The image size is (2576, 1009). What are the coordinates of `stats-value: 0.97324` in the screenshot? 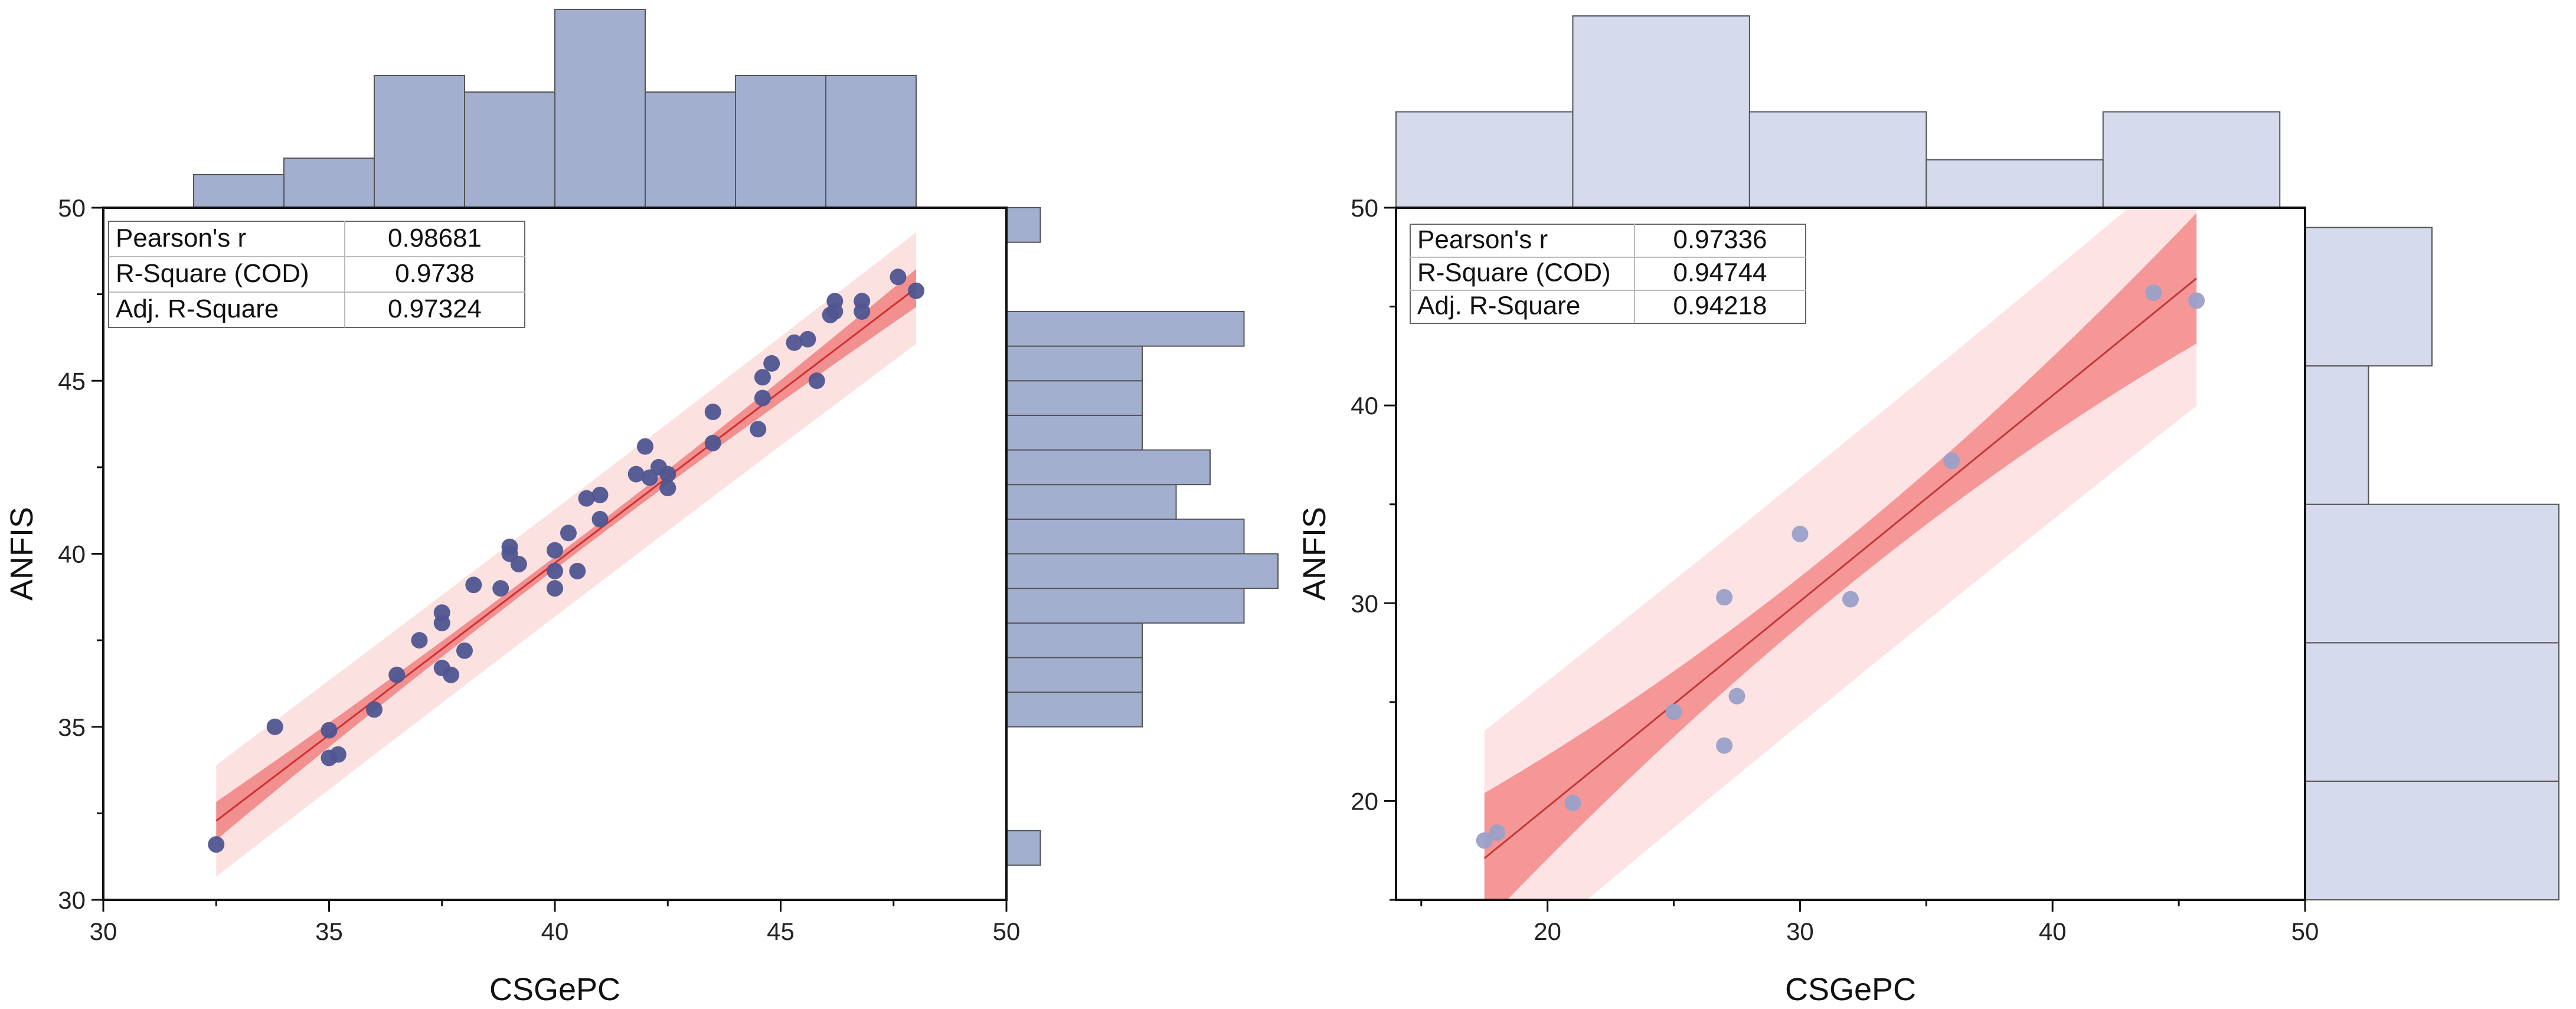 It's located at (435, 308).